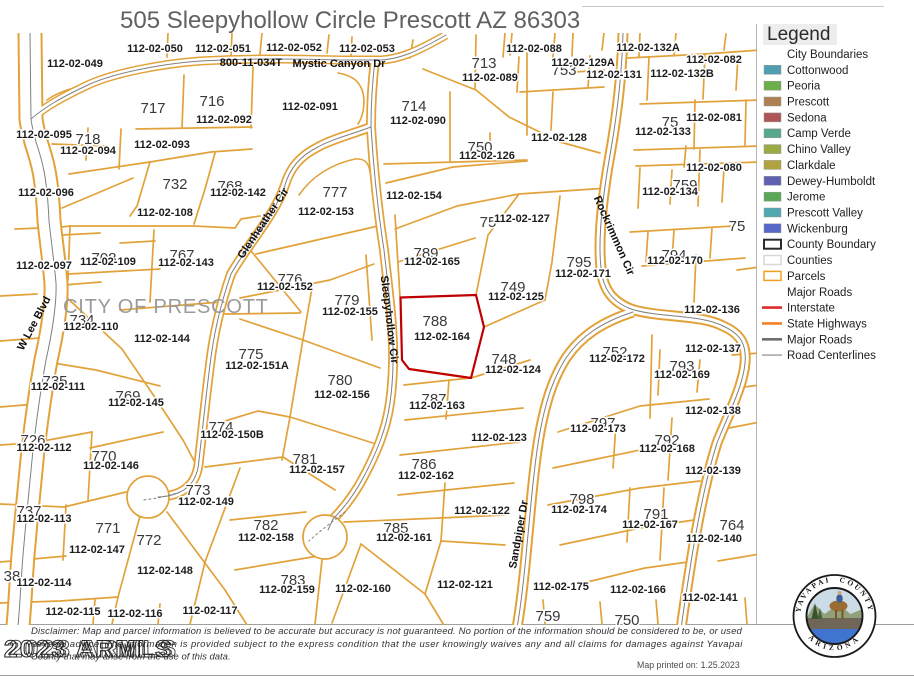 The height and width of the screenshot is (683, 914). Describe the element at coordinates (162, 339) in the screenshot. I see `svg-text: 112-02-144` at that location.